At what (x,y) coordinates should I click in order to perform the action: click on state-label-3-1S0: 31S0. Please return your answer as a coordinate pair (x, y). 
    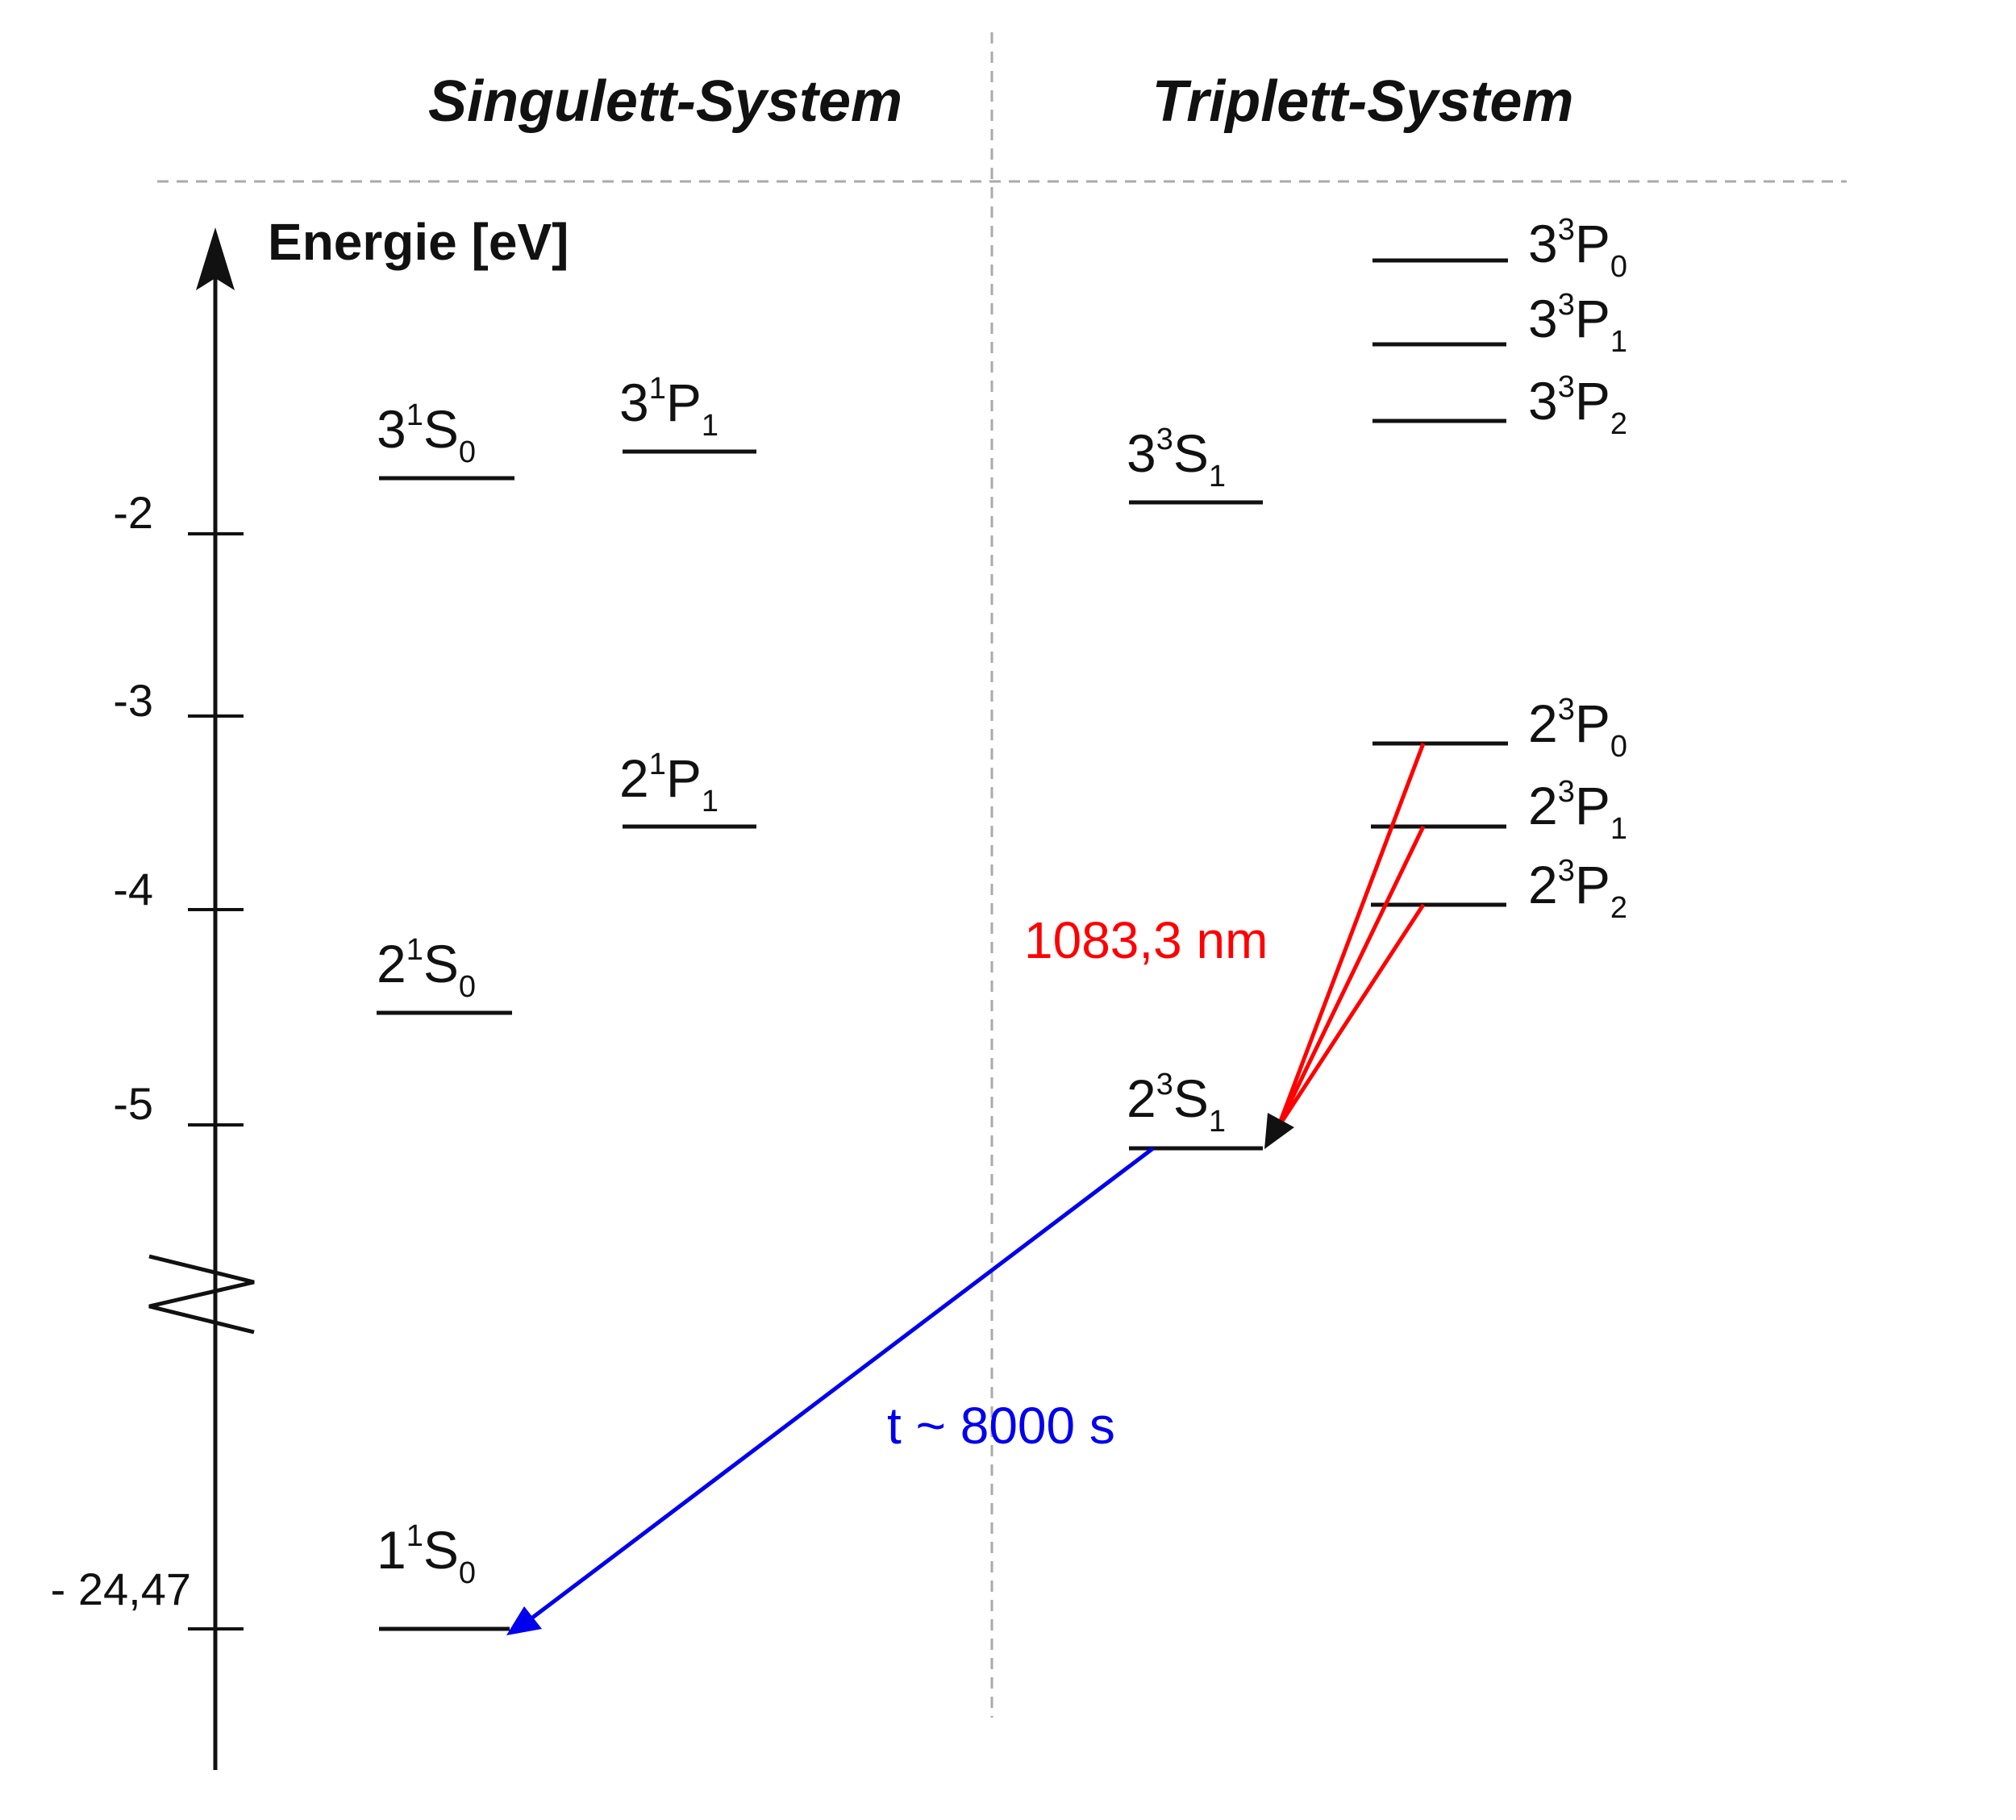
    Looking at the image, I should click on (427, 433).